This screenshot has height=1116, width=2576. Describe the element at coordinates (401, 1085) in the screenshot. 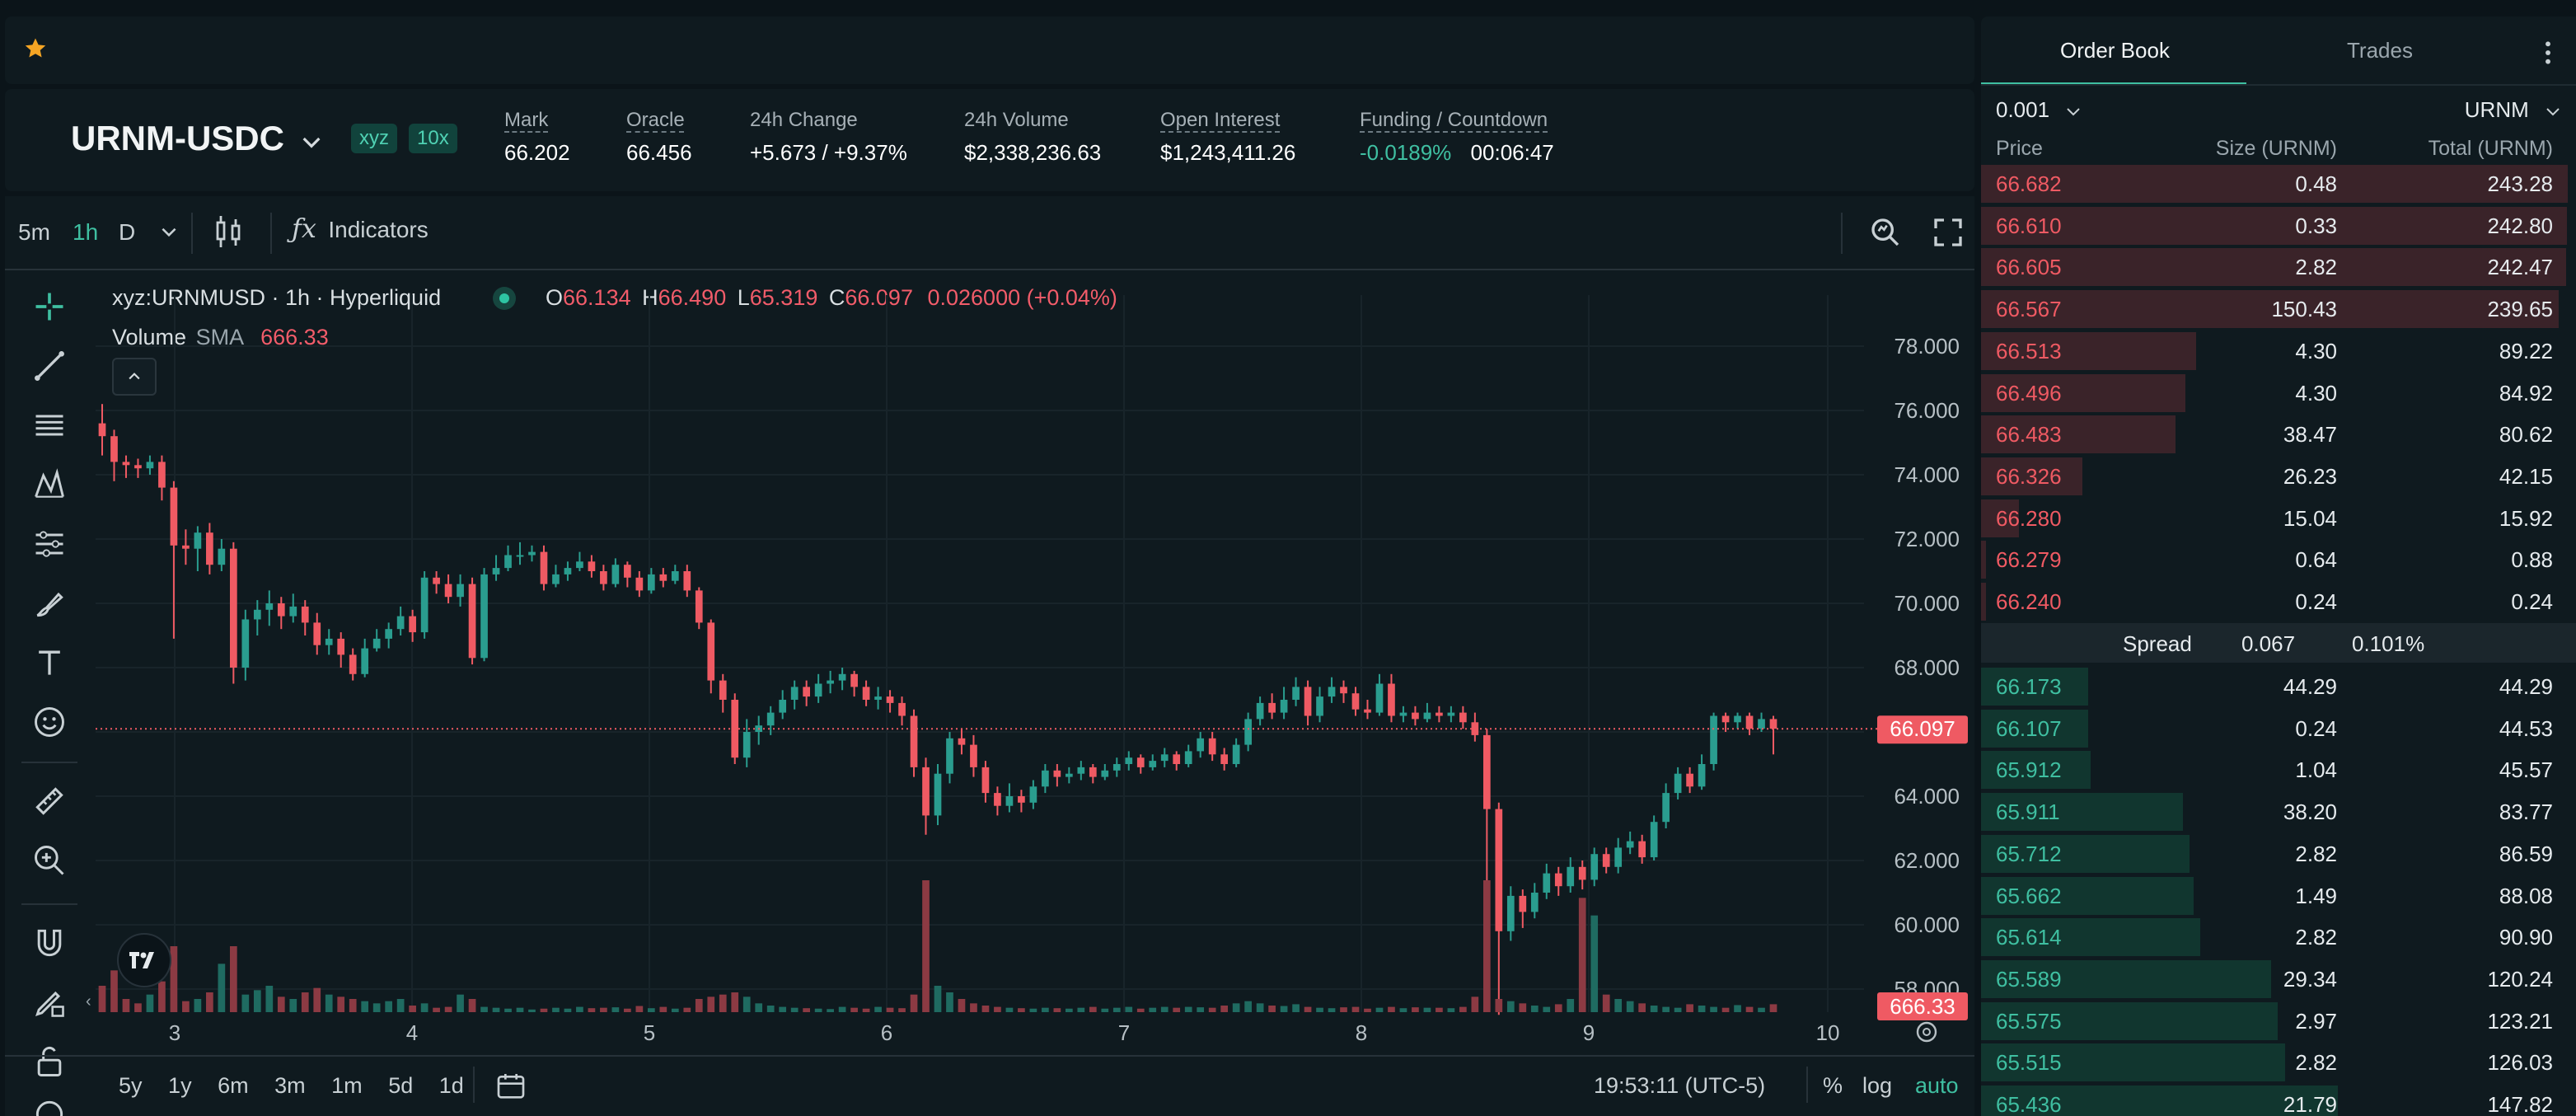

I see `range-5d: 5d` at that location.